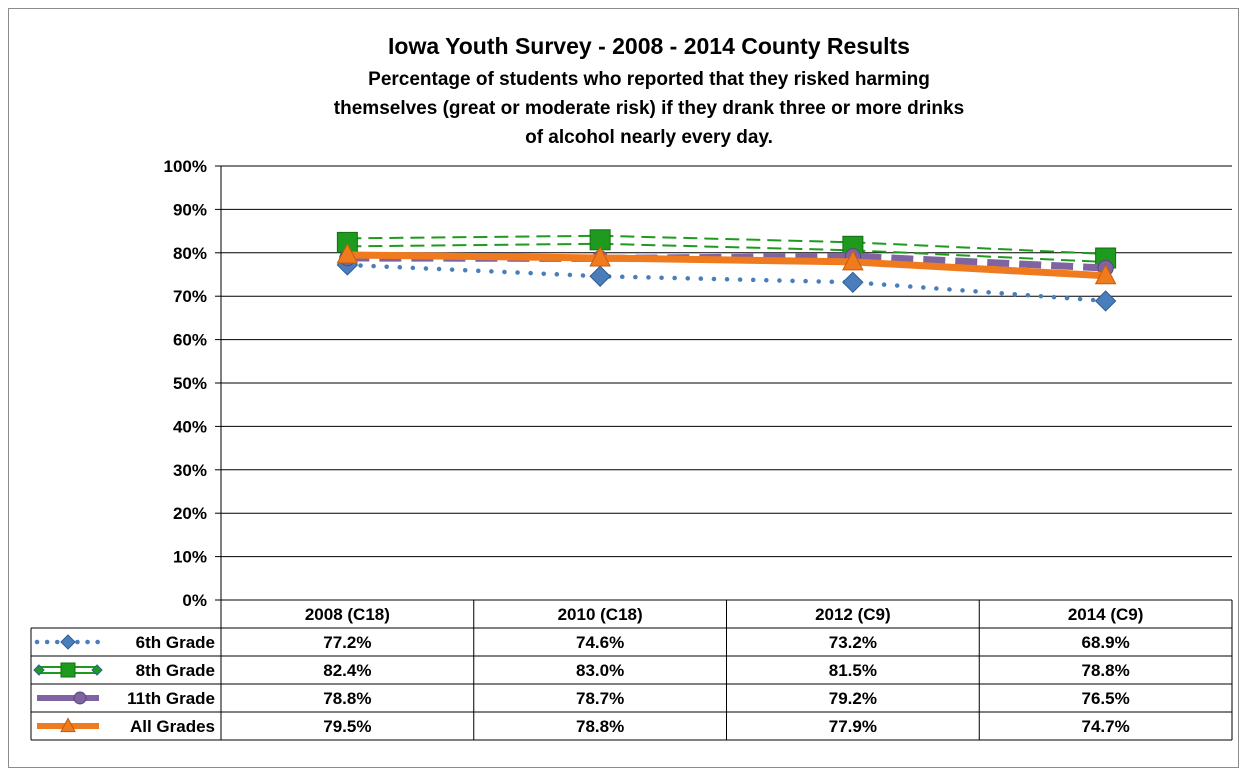 Image resolution: width=1249 pixels, height=778 pixels. Describe the element at coordinates (1106, 698) in the screenshot. I see `data-label: 76.5%` at that location.